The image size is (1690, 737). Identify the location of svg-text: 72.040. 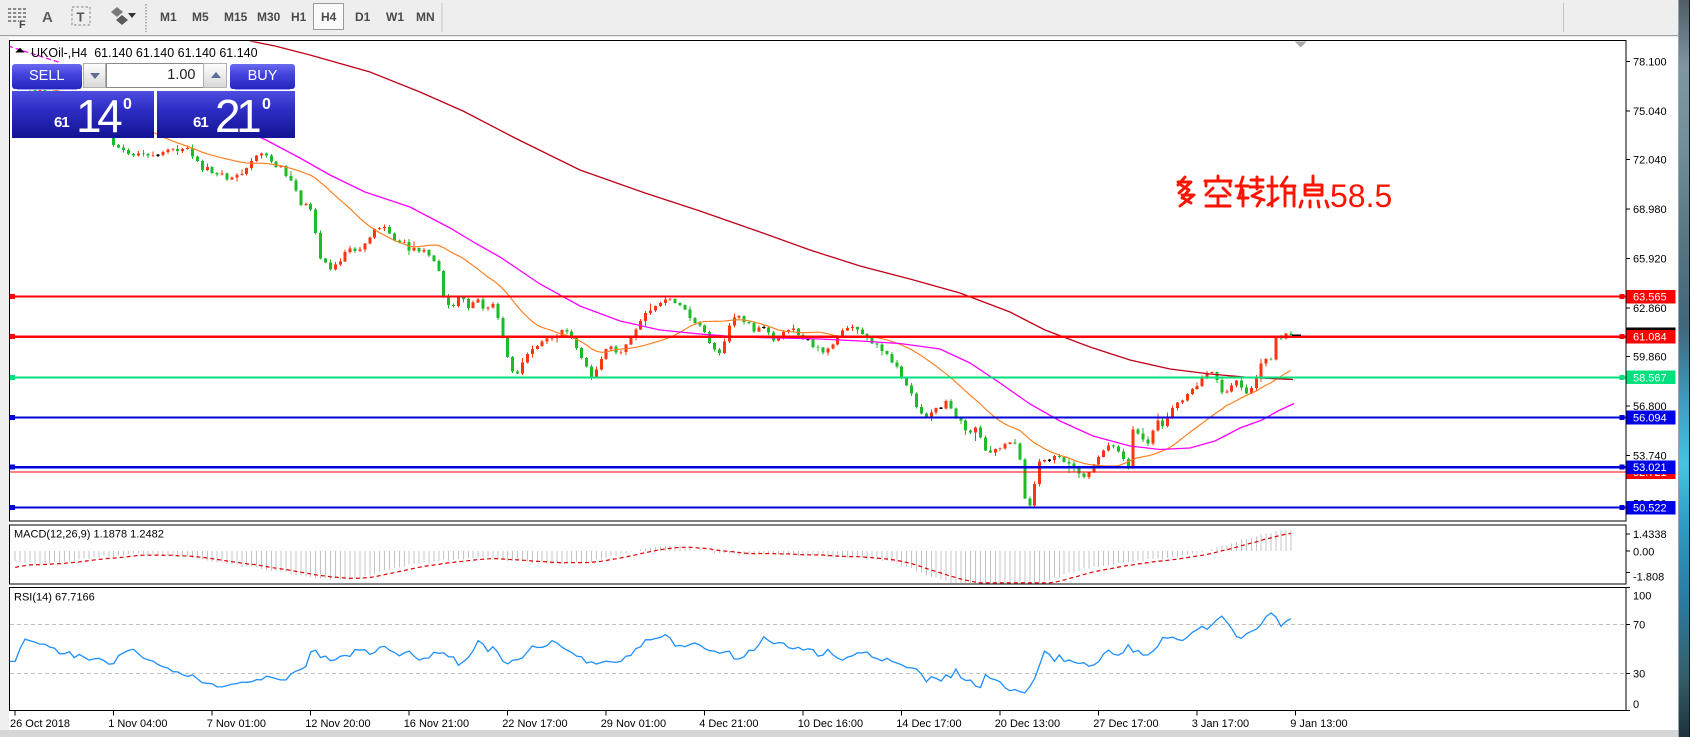
(1650, 161).